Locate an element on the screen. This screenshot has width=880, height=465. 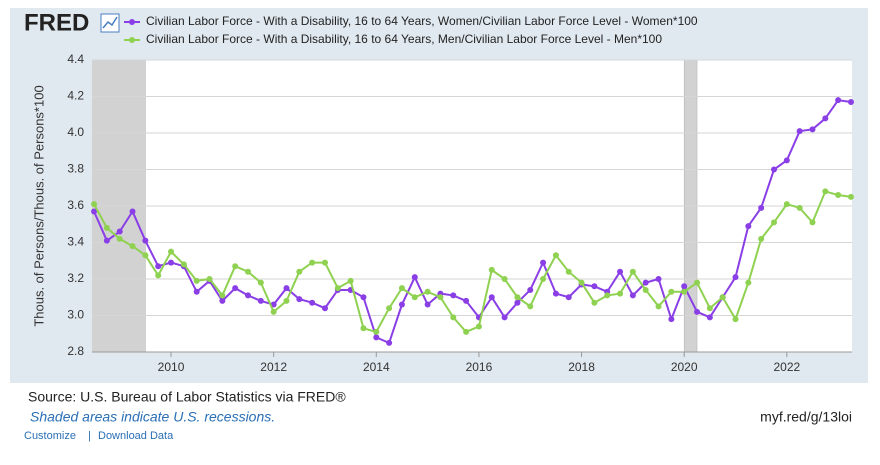
x-tick-label: 2022 is located at coordinates (786, 367).